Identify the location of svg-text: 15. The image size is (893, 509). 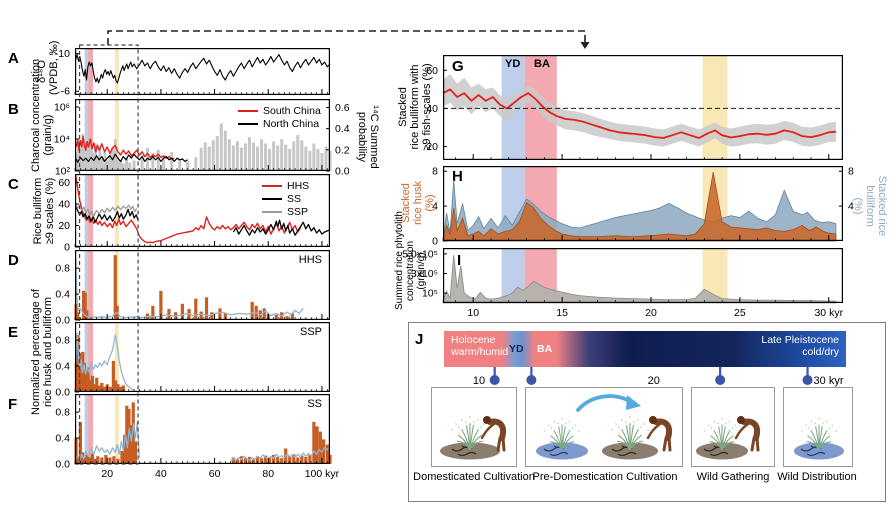
(562, 313).